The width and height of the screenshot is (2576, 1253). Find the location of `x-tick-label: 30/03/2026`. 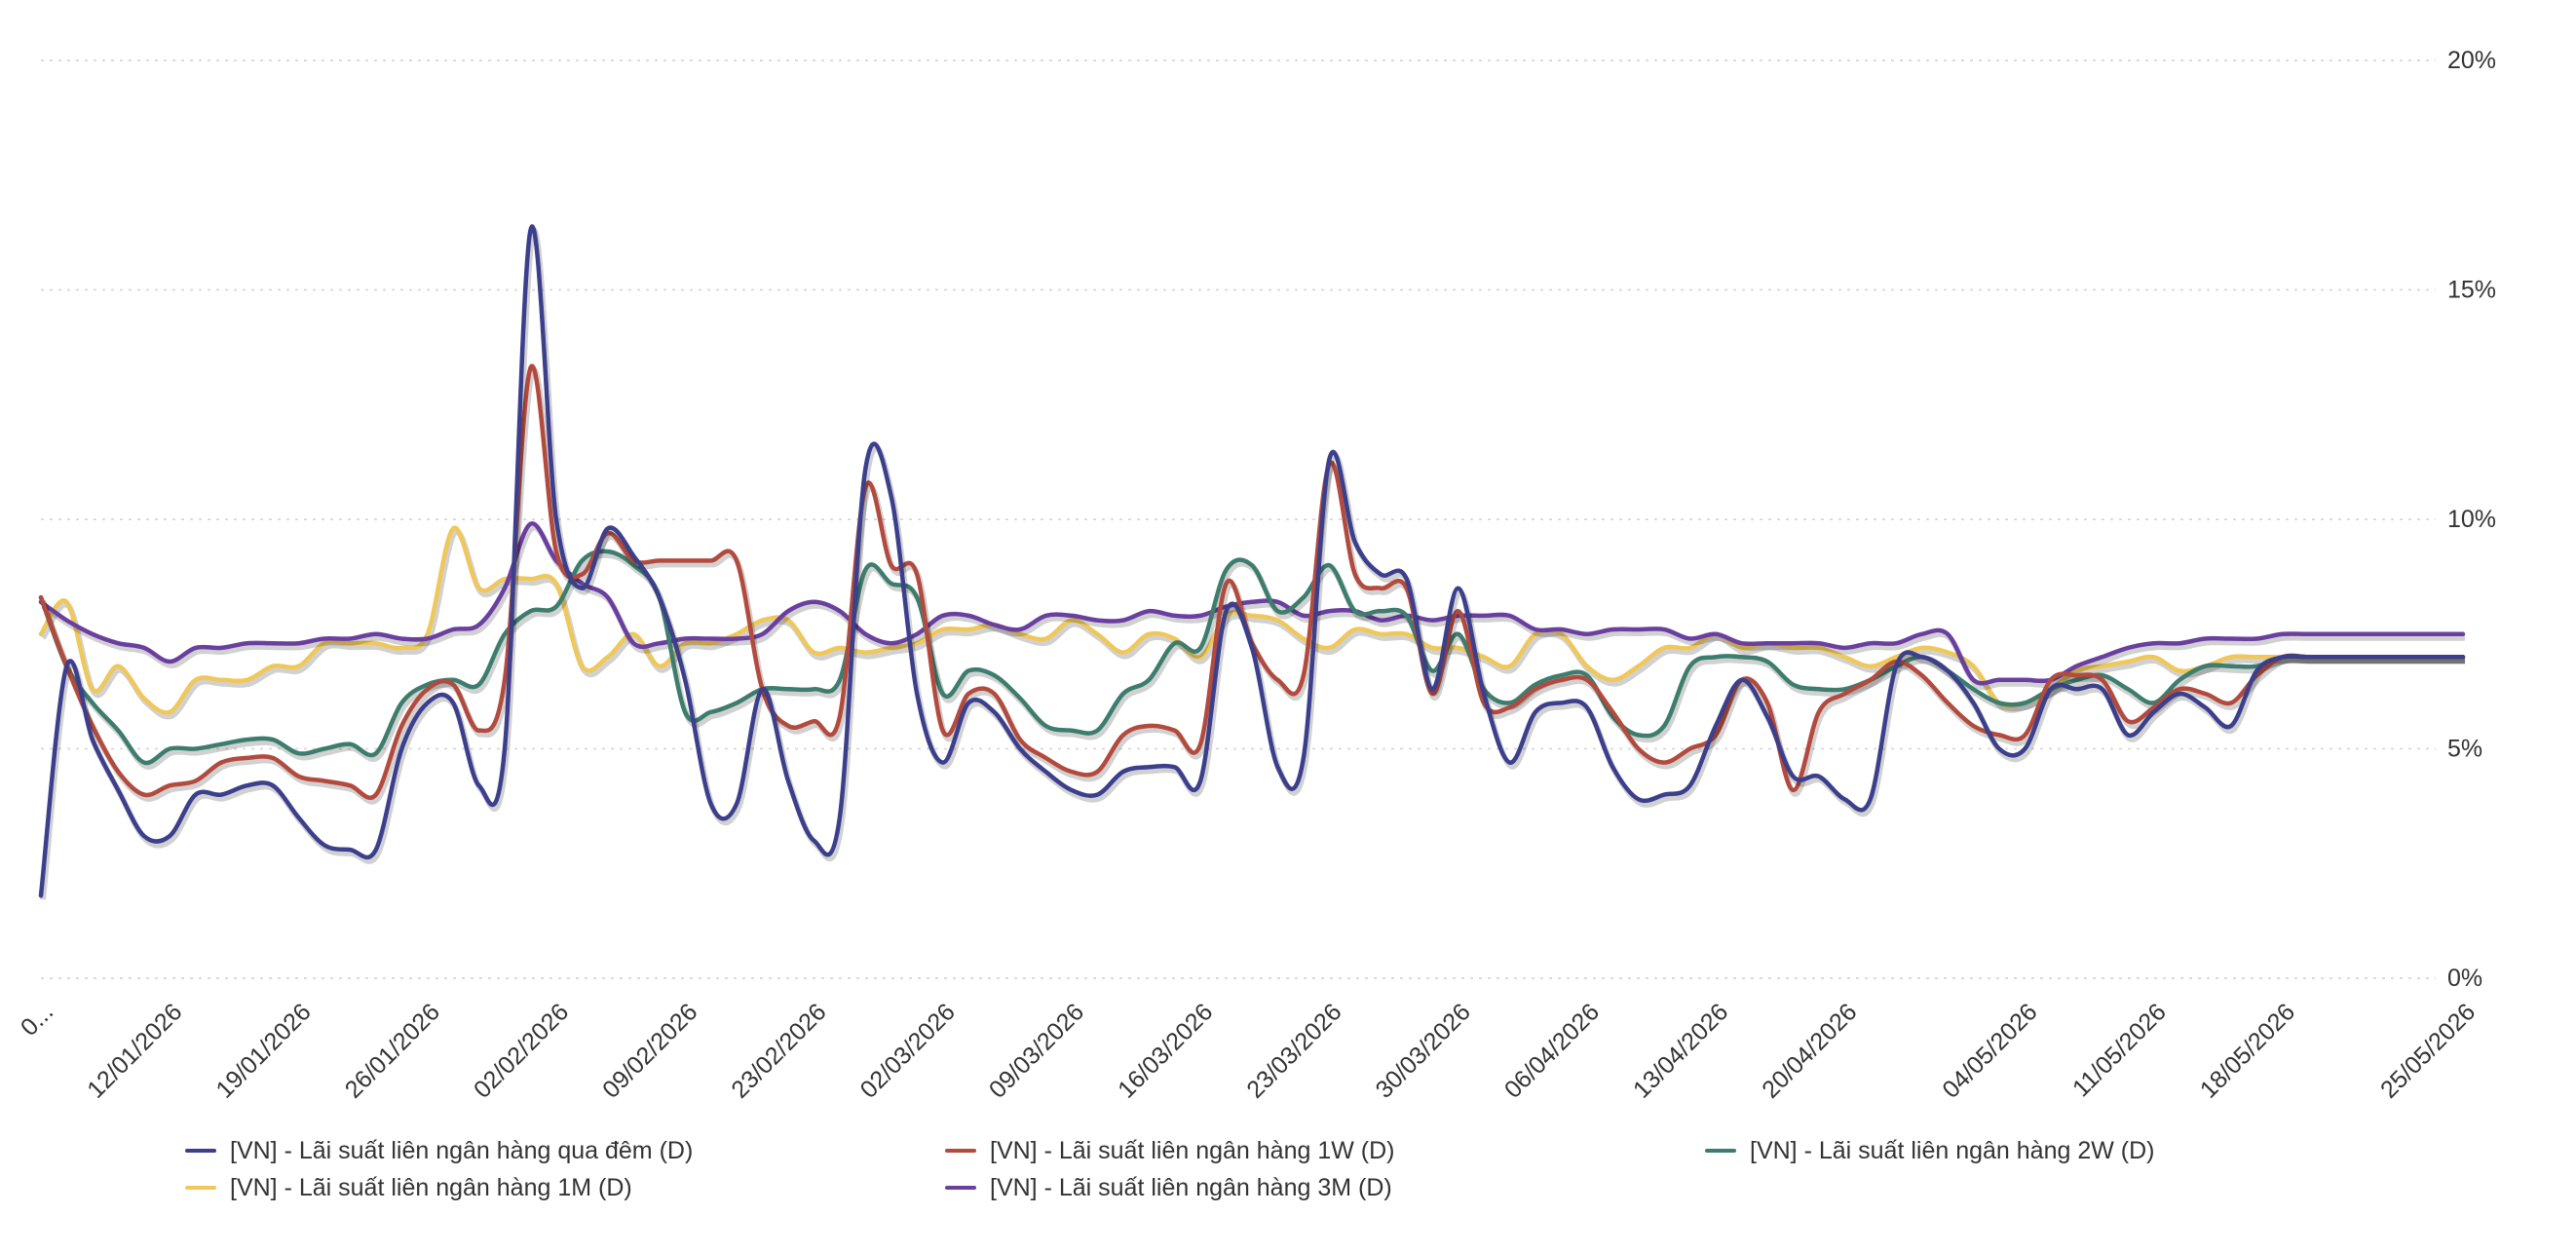

x-tick-label: 30/03/2026 is located at coordinates (1423, 1050).